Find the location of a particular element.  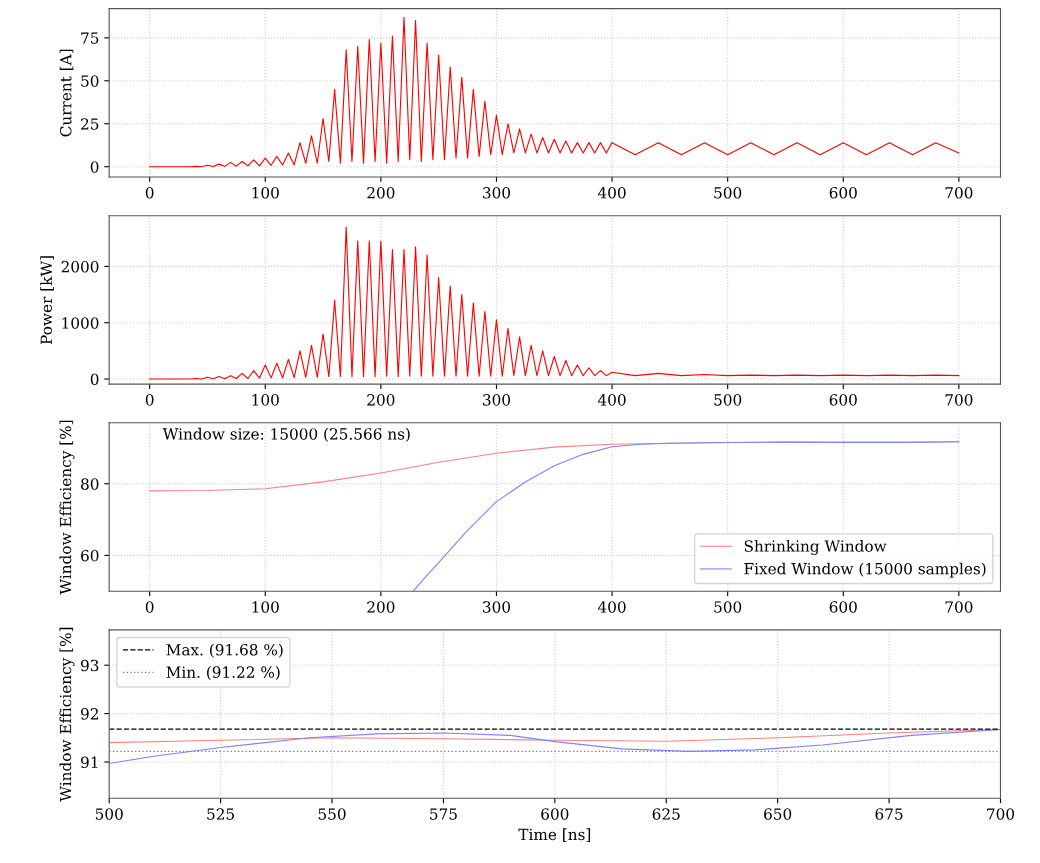

x-tick-label: 575 is located at coordinates (443, 814).